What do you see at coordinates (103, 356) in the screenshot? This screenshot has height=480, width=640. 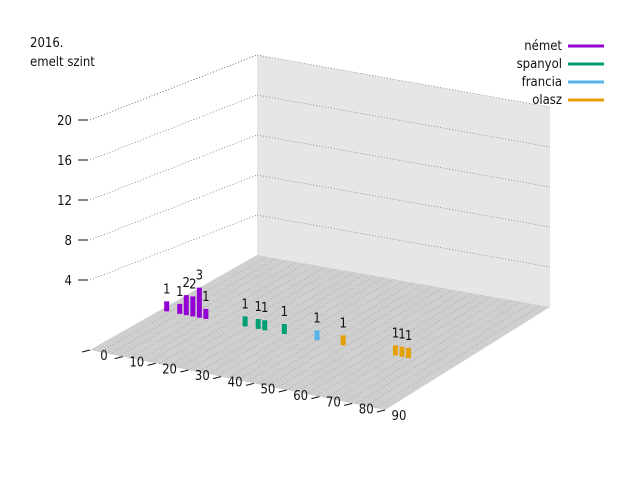 I see `x-tick-label: 0` at bounding box center [103, 356].